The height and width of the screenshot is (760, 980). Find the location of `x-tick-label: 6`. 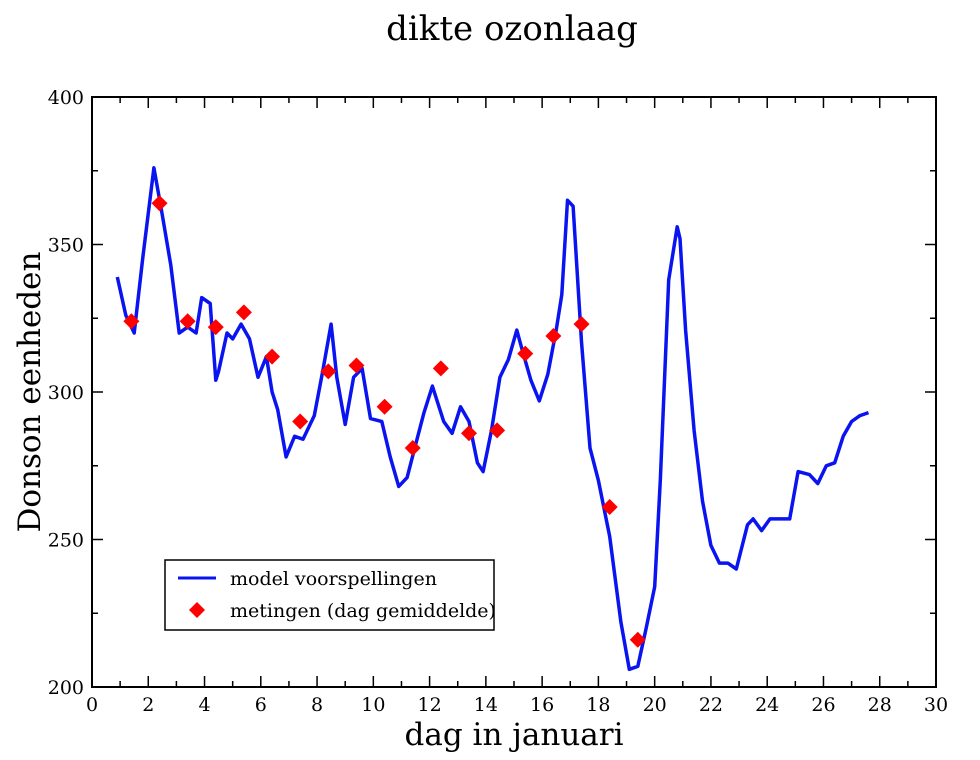

x-tick-label: 6 is located at coordinates (261, 705).